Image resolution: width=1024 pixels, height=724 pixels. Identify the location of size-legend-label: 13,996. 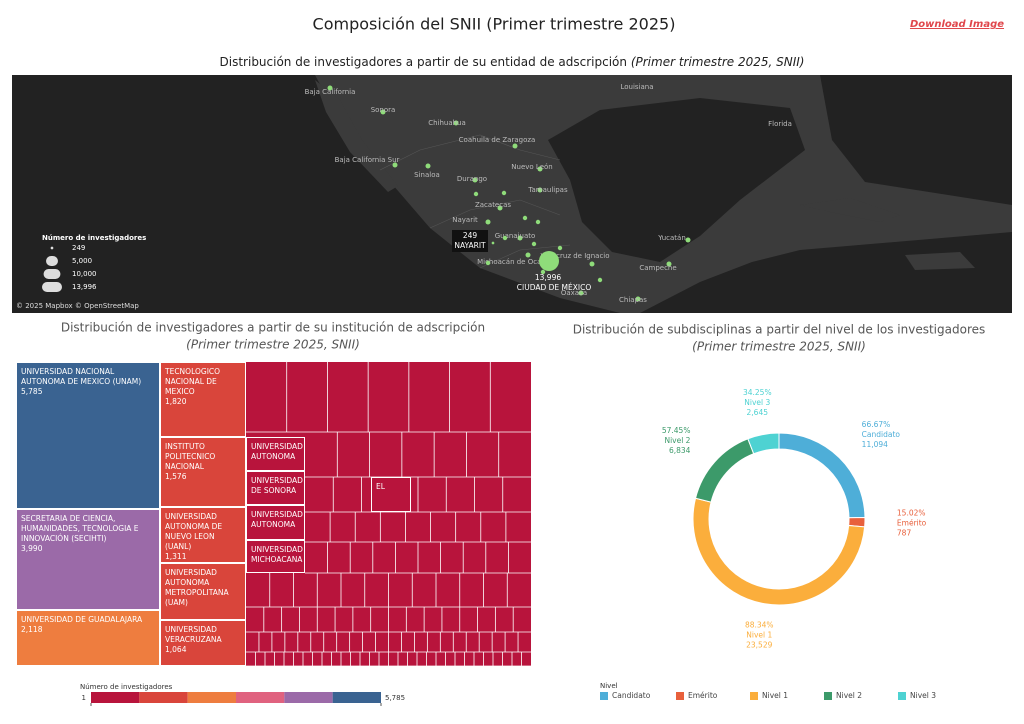
(84, 287).